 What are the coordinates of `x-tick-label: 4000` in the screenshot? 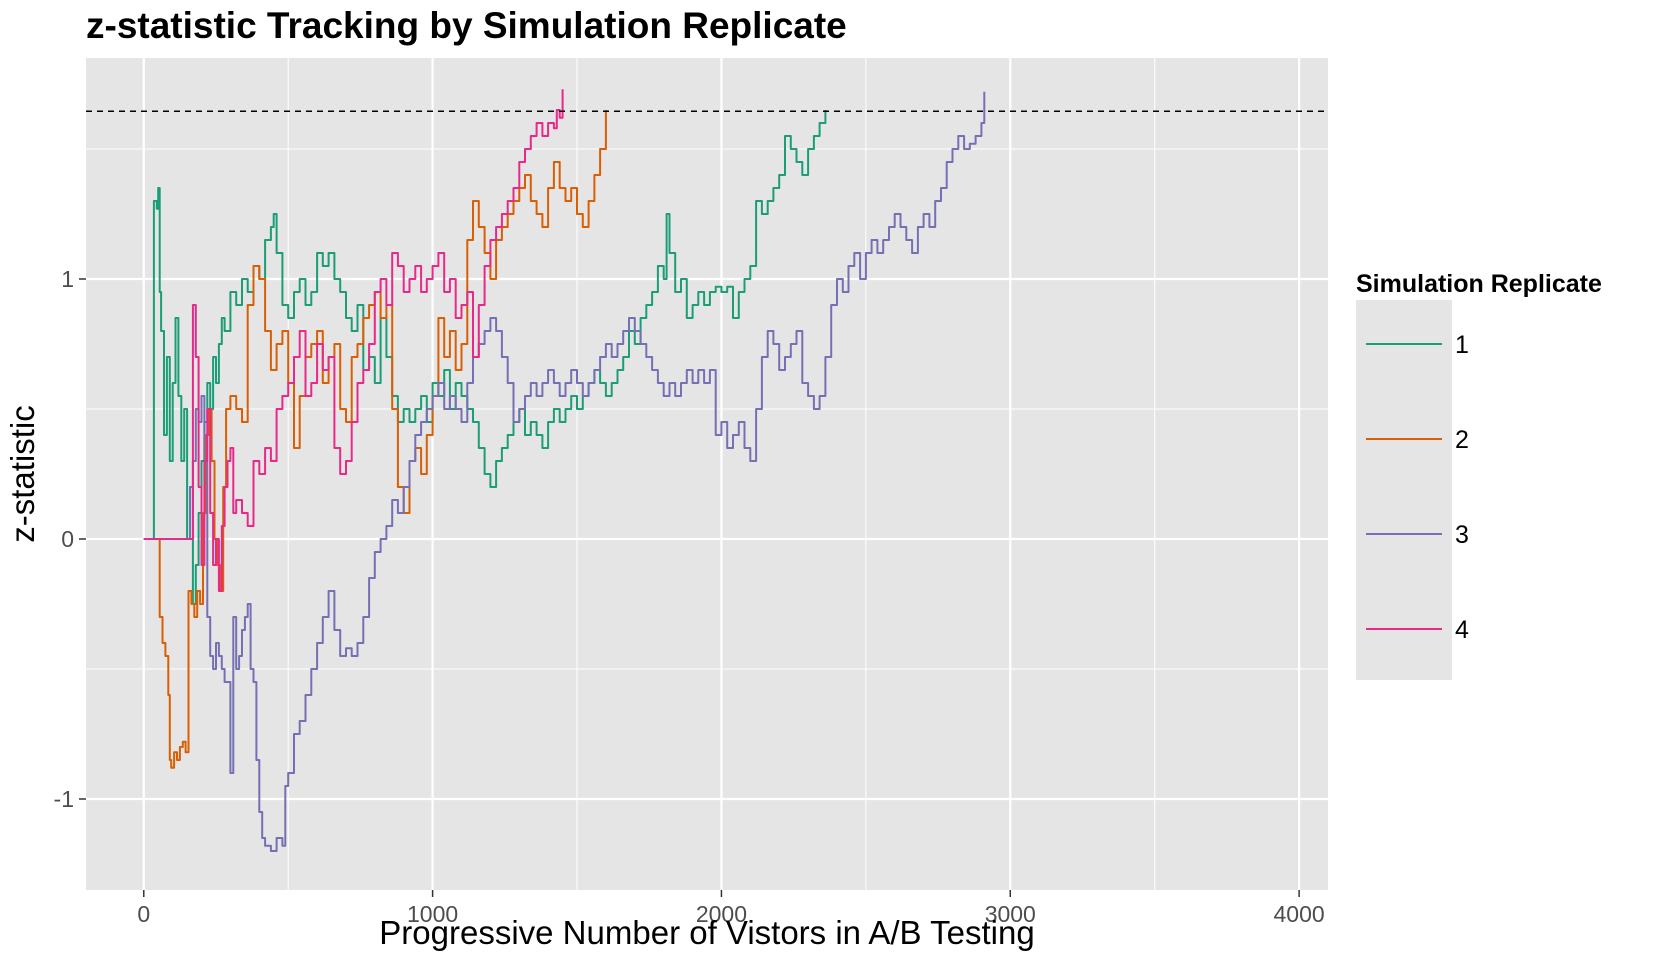 It's located at (1299, 914).